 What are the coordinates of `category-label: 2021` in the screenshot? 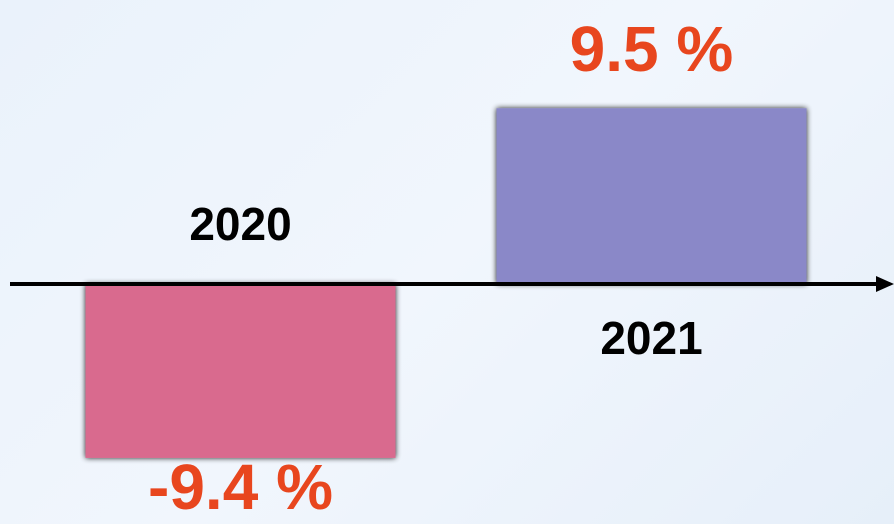 It's located at (651, 338).